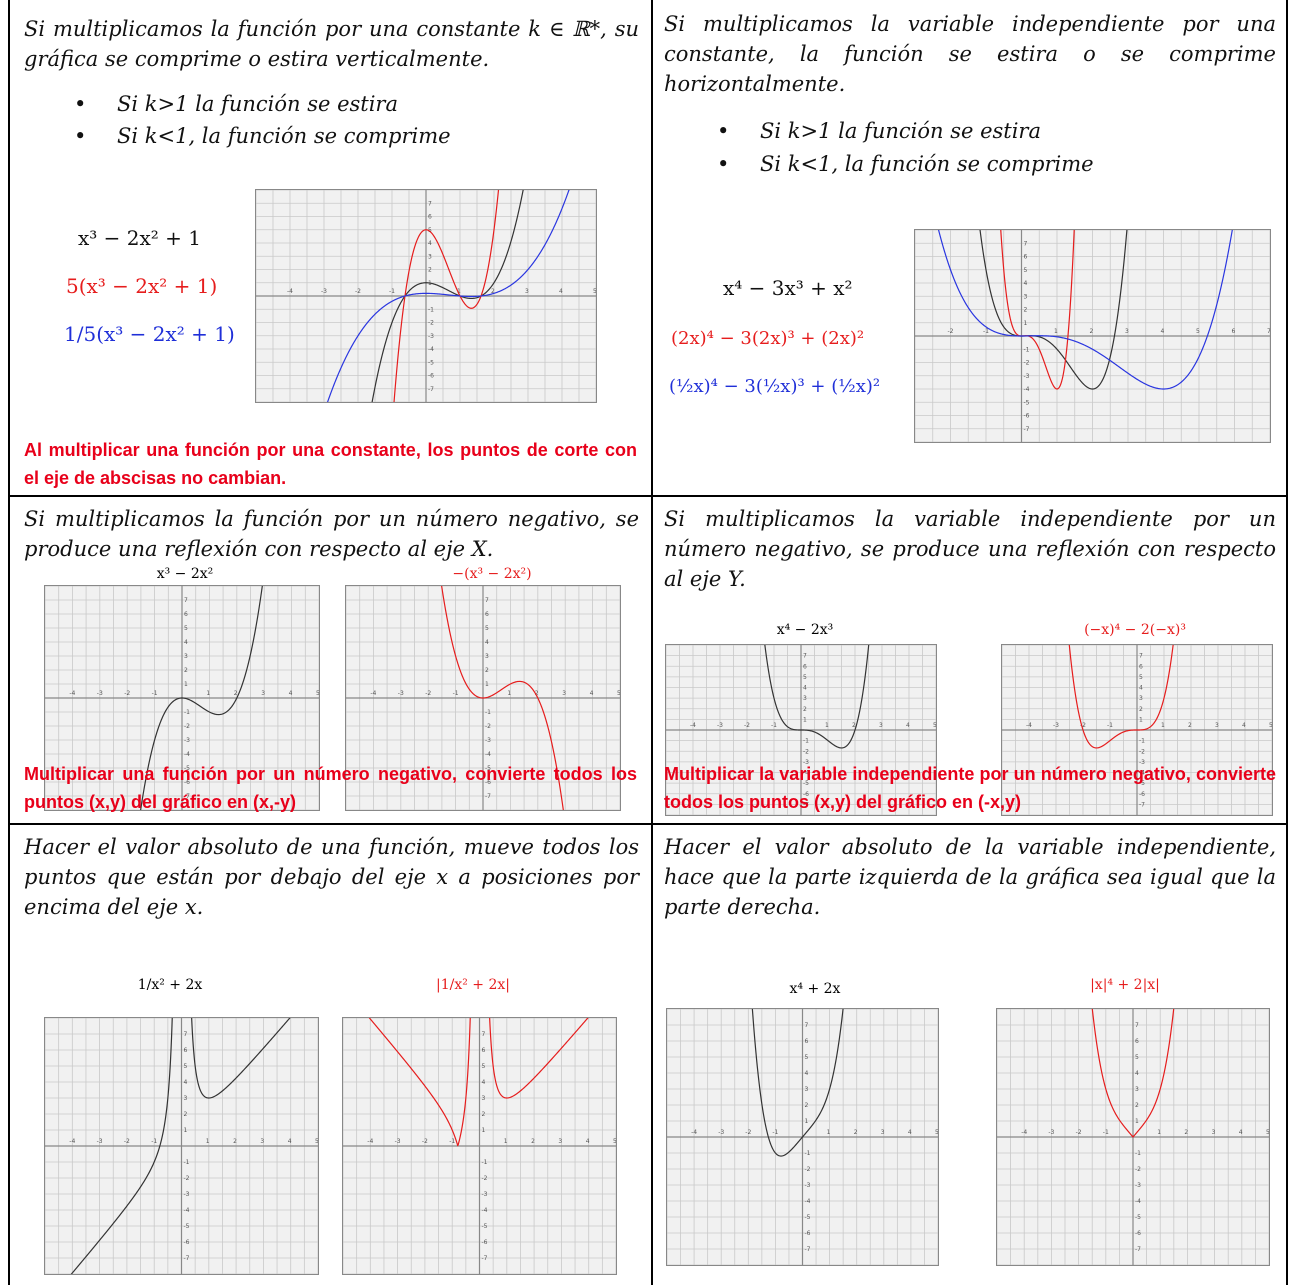 This screenshot has width=1289, height=1285. Describe the element at coordinates (1053, 310) in the screenshot. I see `curve-f2` at that location.